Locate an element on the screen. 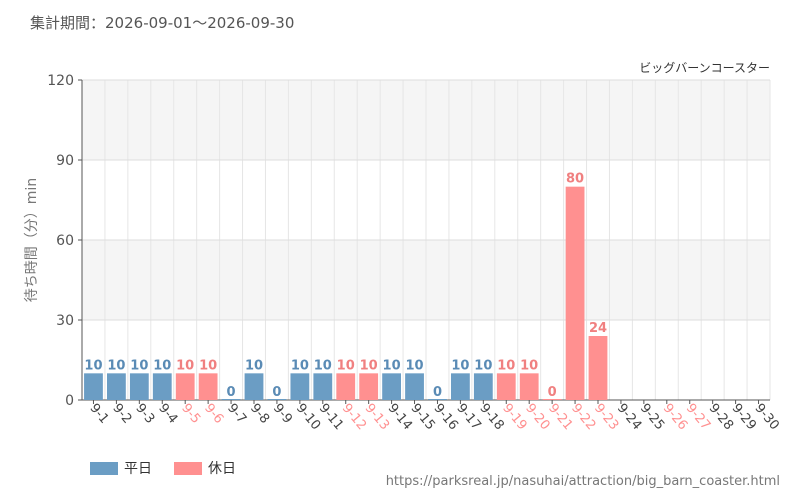 This screenshot has width=800, height=500. x-tick-label-9-24: 9-24 is located at coordinates (629, 417).